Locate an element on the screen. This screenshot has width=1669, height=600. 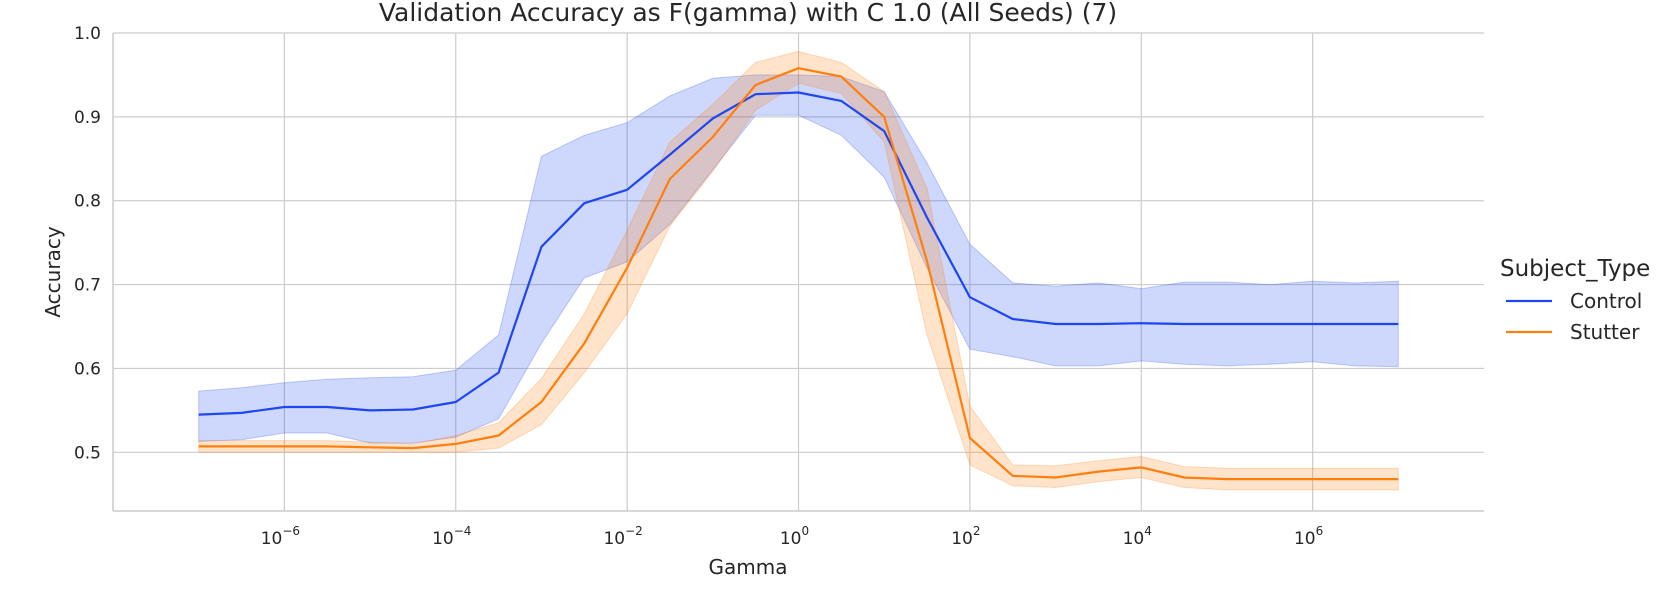
x-axis-label: Gamma is located at coordinates (748, 567).